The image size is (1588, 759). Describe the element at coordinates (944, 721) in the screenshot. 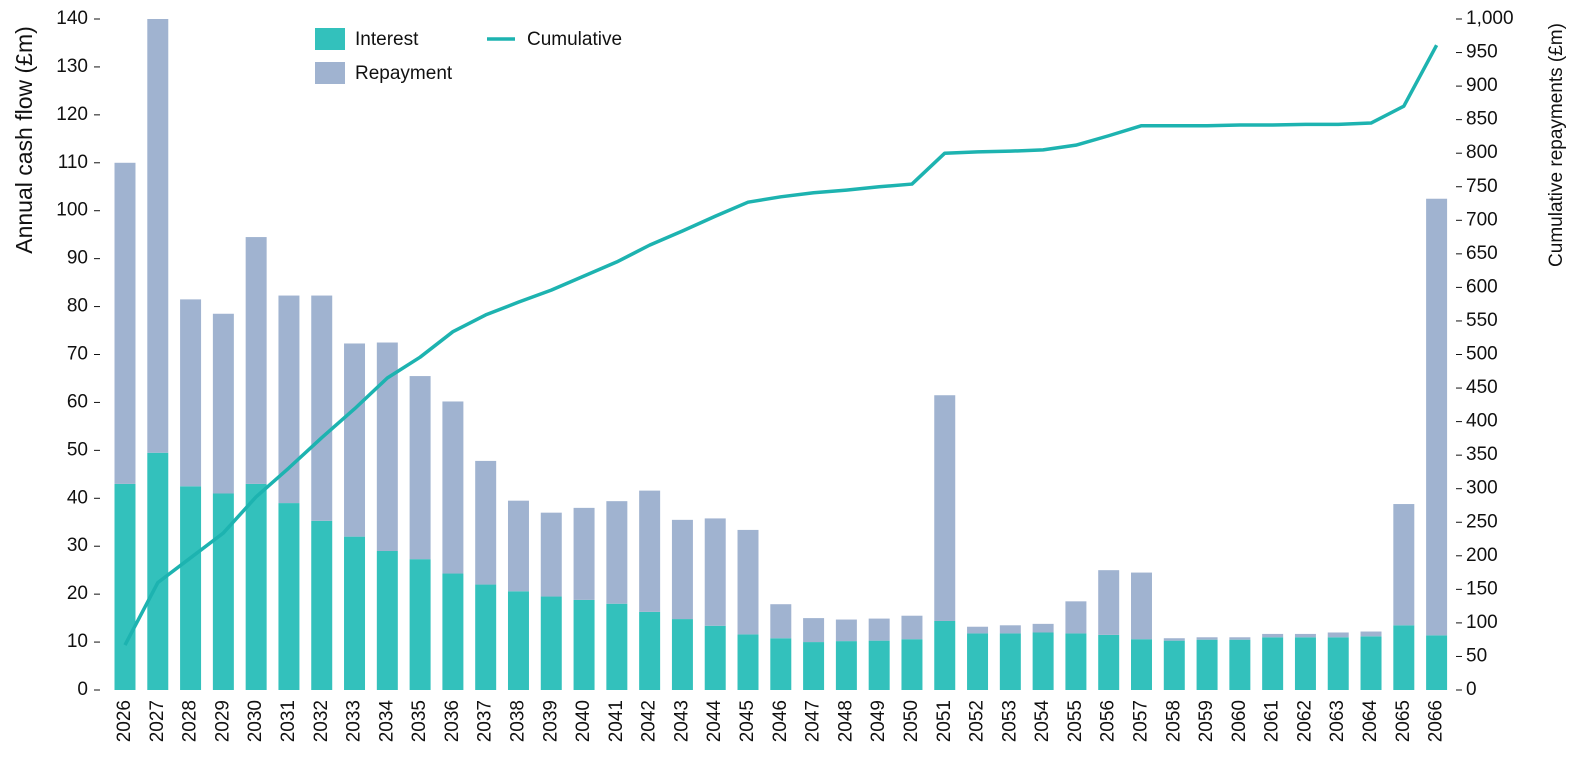

I see `x-tick-label: 2051` at that location.